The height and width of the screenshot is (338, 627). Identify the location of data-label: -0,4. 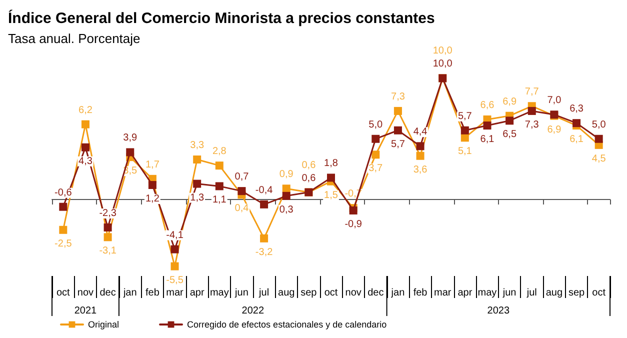
(264, 190).